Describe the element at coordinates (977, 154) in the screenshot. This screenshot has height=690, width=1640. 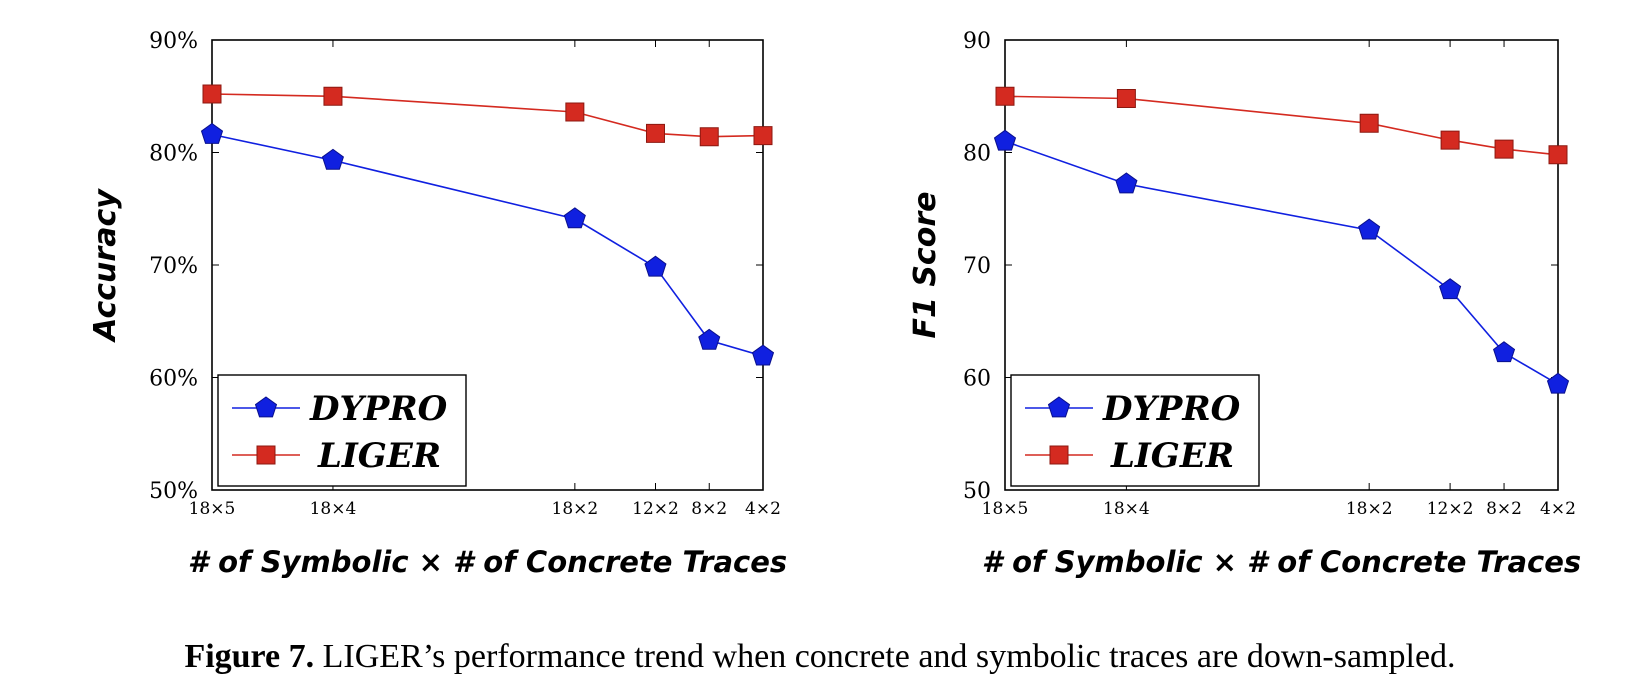
I see `y-tick-label: 80` at that location.